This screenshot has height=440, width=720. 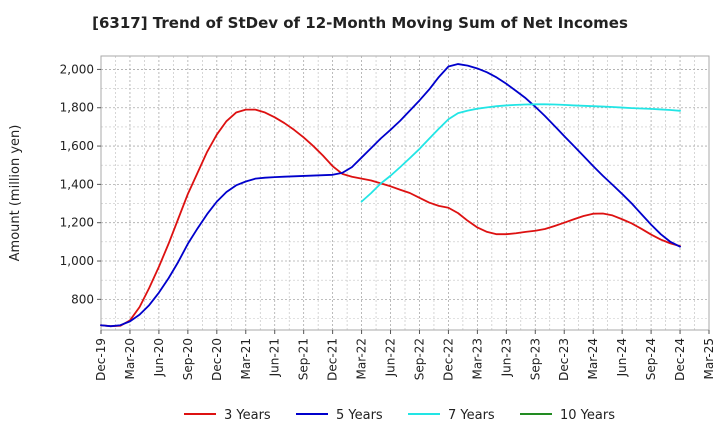 What do you see at coordinates (333, 359) in the screenshot?
I see `x-tick-label: Dec-21` at bounding box center [333, 359].